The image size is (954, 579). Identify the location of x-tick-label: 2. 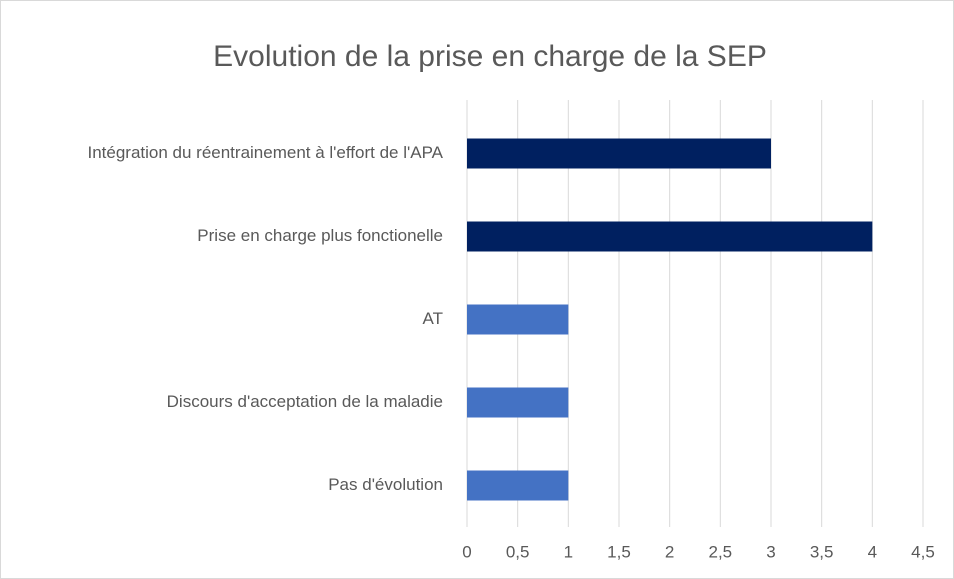
(669, 551).